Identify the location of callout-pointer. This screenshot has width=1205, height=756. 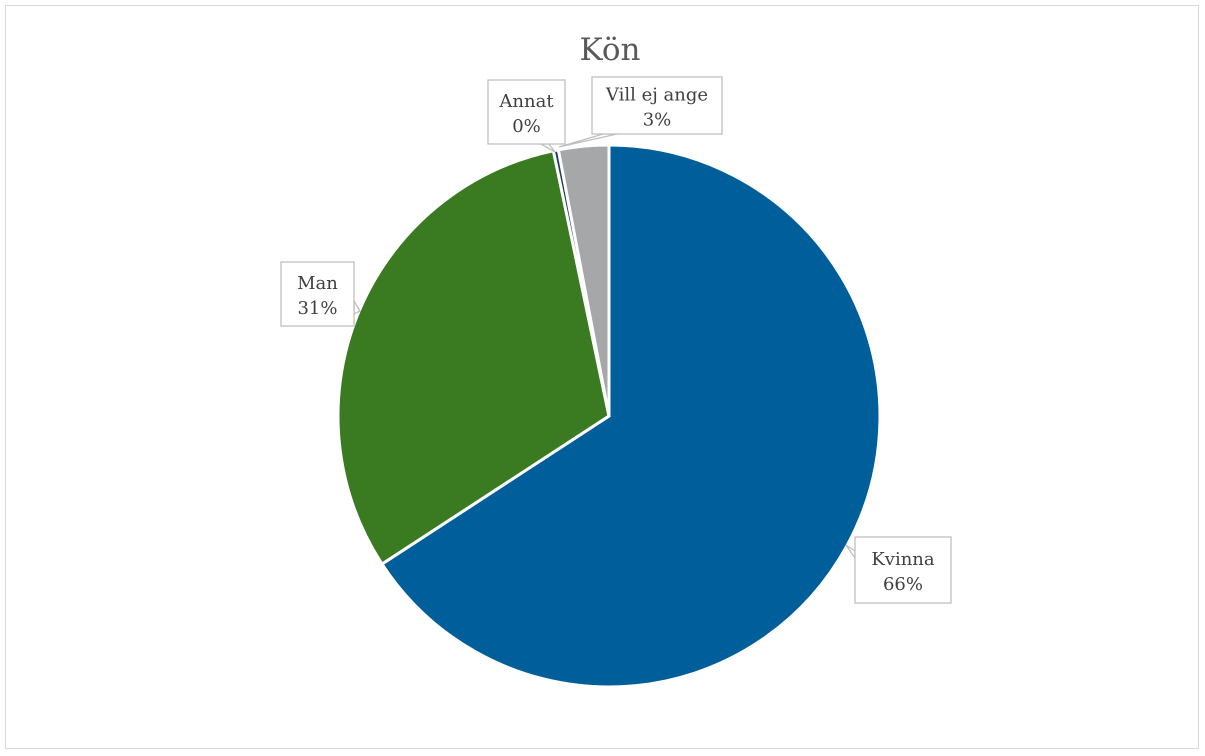
(850, 552).